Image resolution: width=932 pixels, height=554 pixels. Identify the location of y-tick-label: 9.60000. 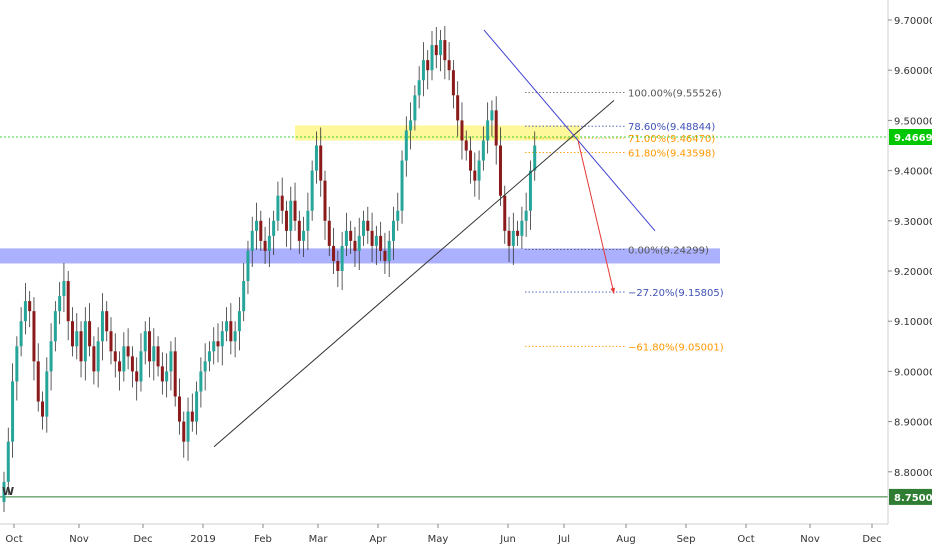
(913, 71).